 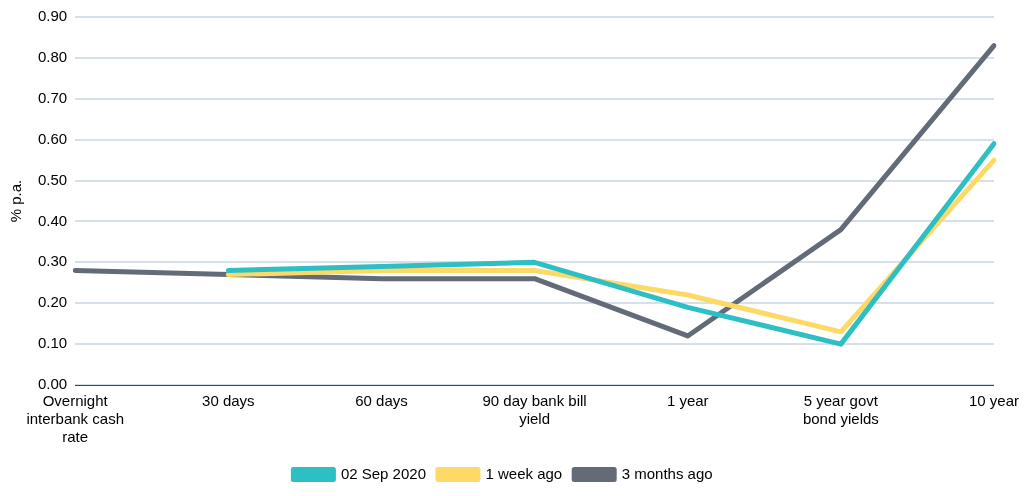 I want to click on y-tick-label: 0.90, so click(x=52, y=16).